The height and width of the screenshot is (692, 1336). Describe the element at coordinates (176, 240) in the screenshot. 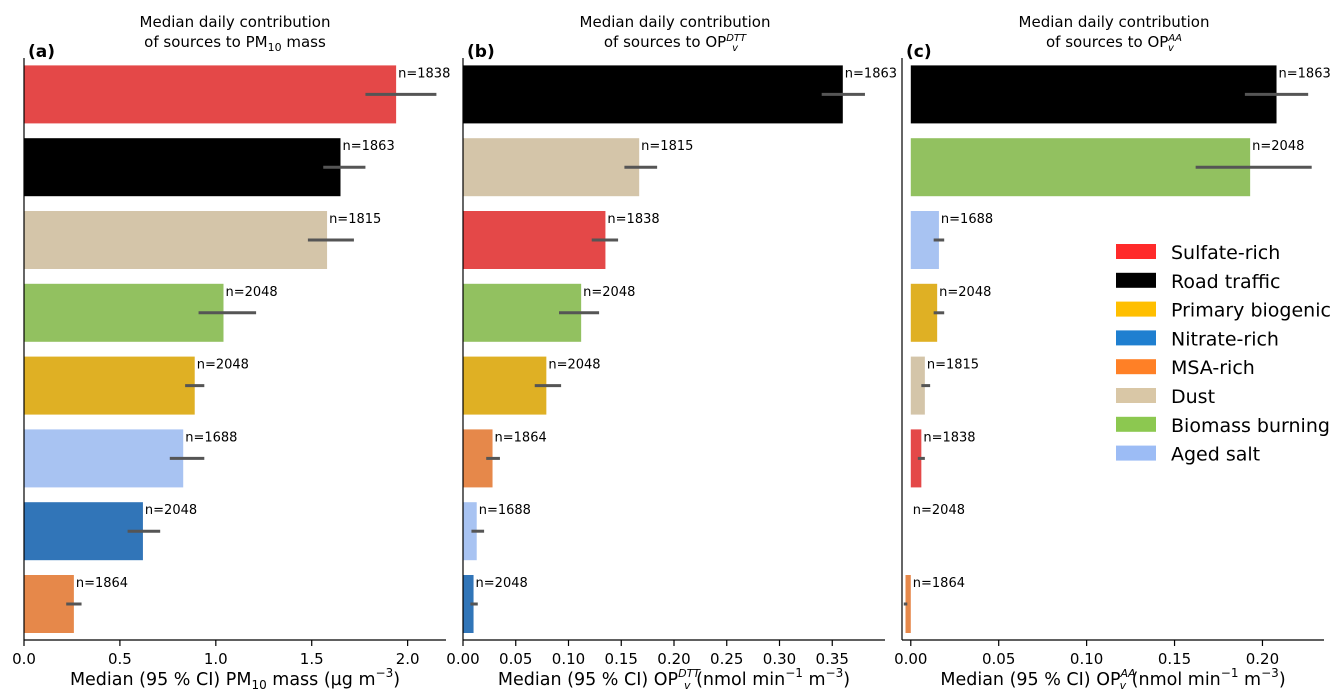

I see `panel-a-bar-dust` at that location.